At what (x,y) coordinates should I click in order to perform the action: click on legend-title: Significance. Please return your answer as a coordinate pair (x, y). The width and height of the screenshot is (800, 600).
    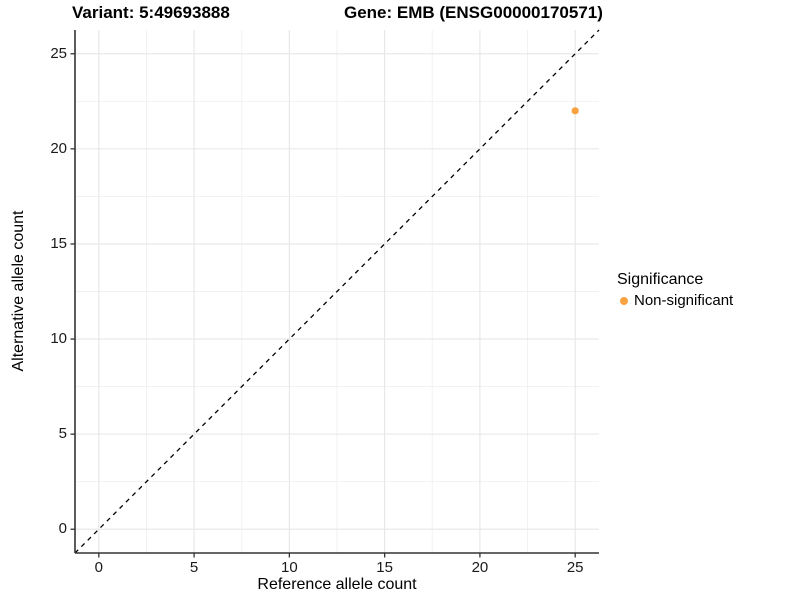
    Looking at the image, I should click on (660, 279).